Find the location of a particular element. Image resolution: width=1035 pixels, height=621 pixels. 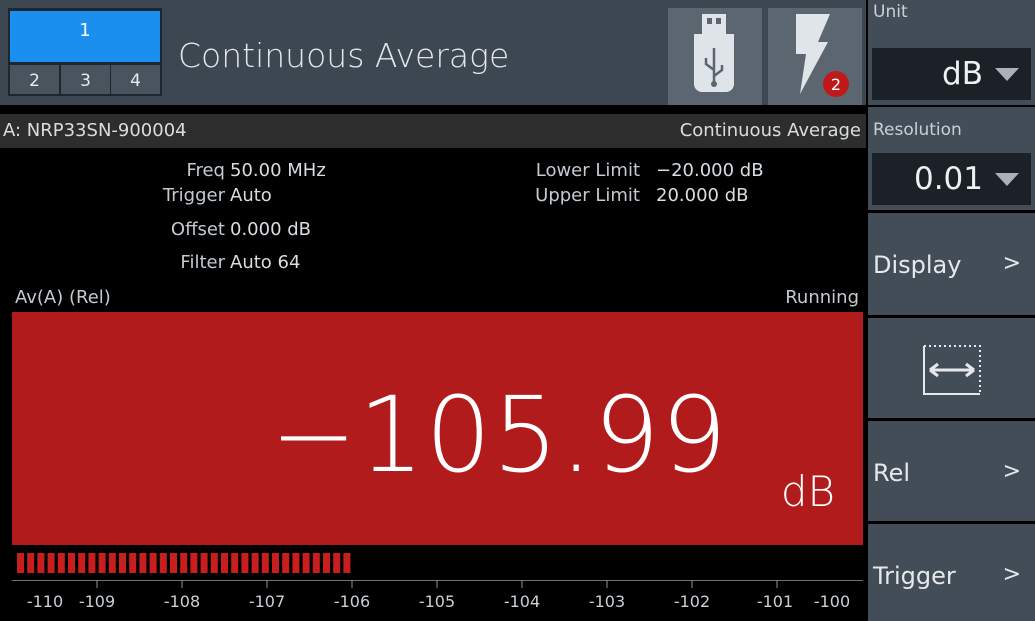

scale-label: -103 is located at coordinates (607, 601).